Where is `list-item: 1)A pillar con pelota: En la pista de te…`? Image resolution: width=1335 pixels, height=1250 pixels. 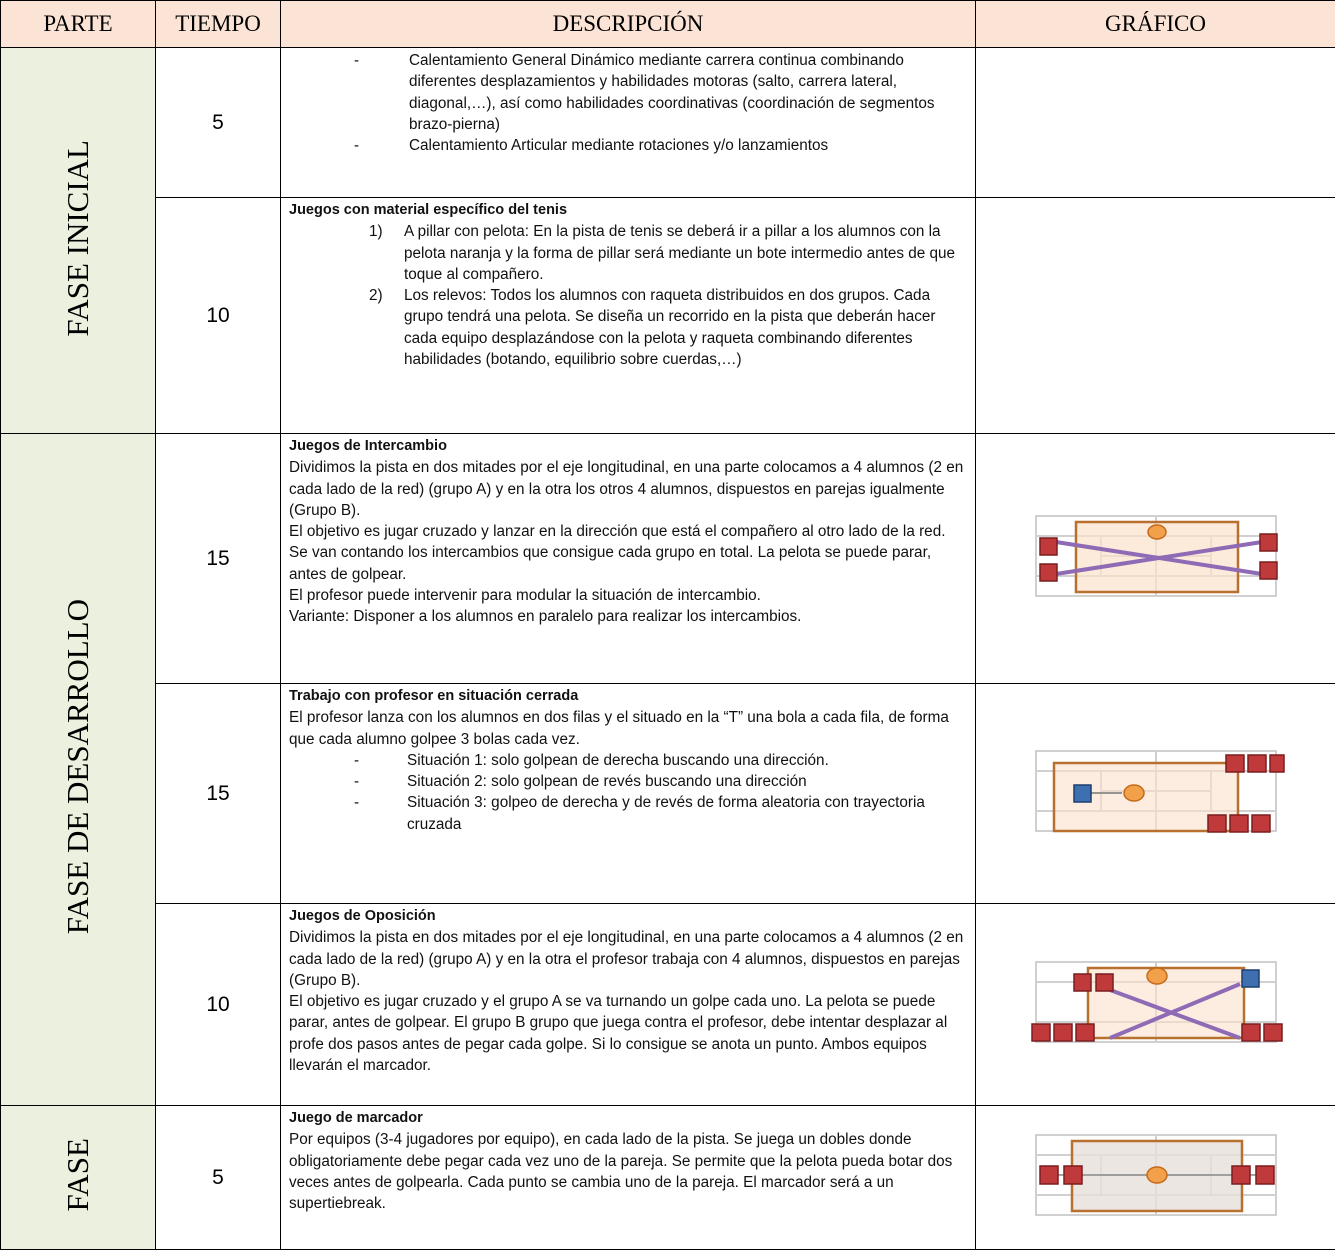
list-item: 1)A pillar con pelota: En la pista de te… is located at coordinates (628, 253).